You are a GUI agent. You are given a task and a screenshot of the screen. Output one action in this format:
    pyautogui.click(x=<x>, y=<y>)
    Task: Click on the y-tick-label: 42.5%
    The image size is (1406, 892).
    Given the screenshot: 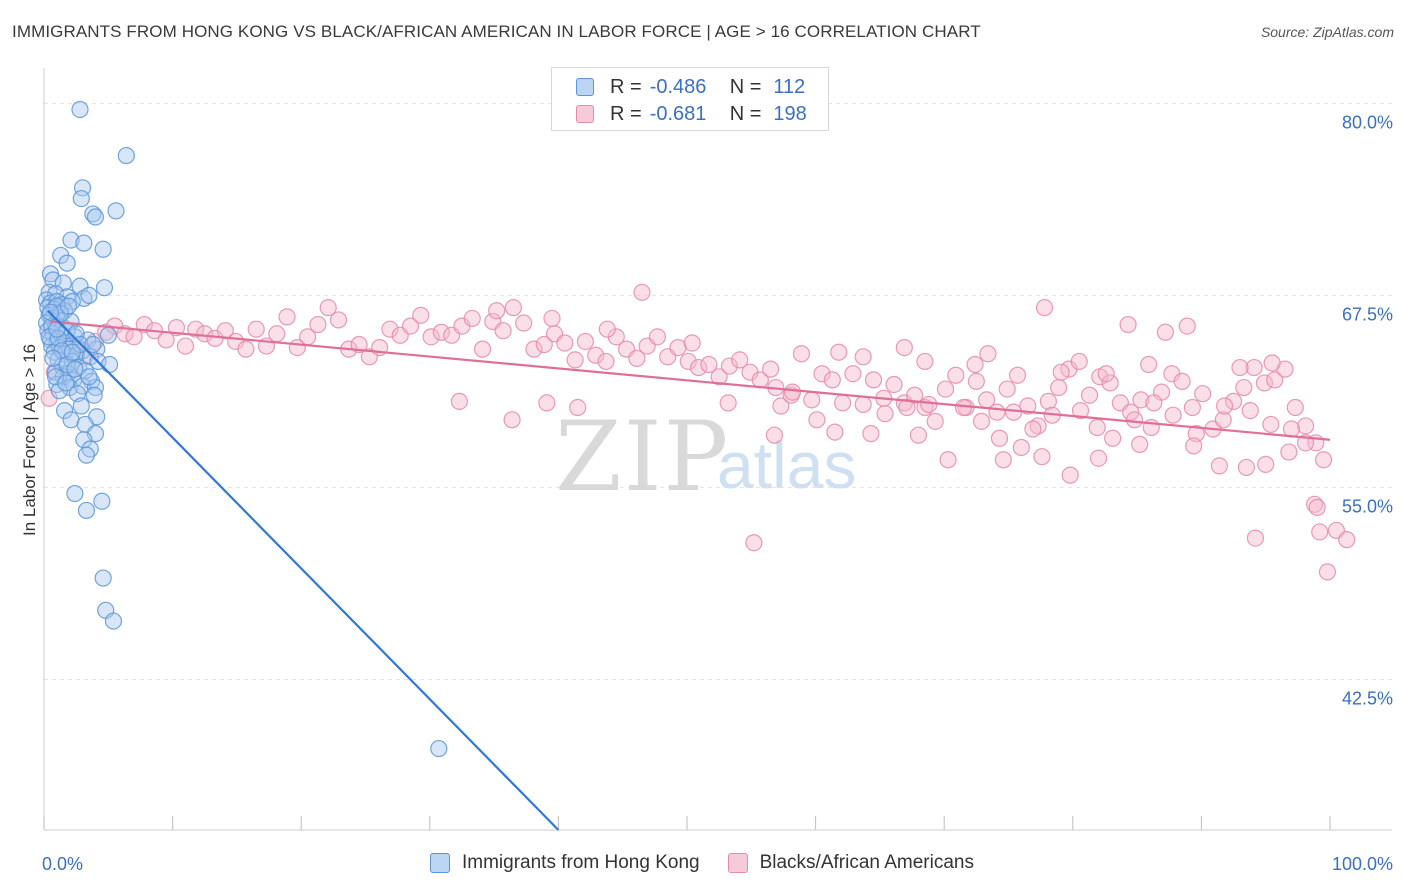 What is the action you would take?
    pyautogui.click(x=1367, y=698)
    